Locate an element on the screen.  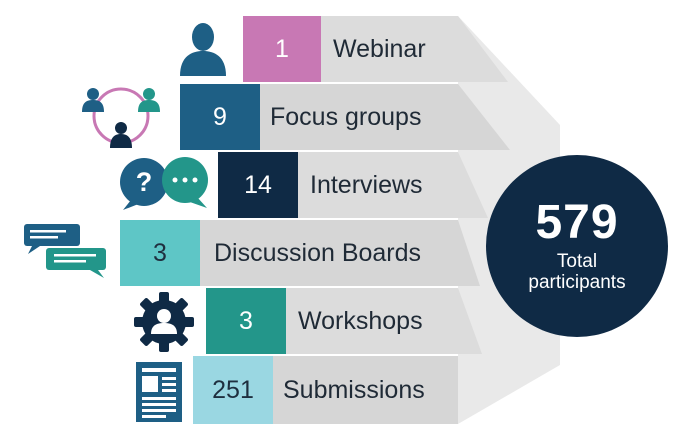
row-interviews: 14 Interviews is located at coordinates (353, 185).